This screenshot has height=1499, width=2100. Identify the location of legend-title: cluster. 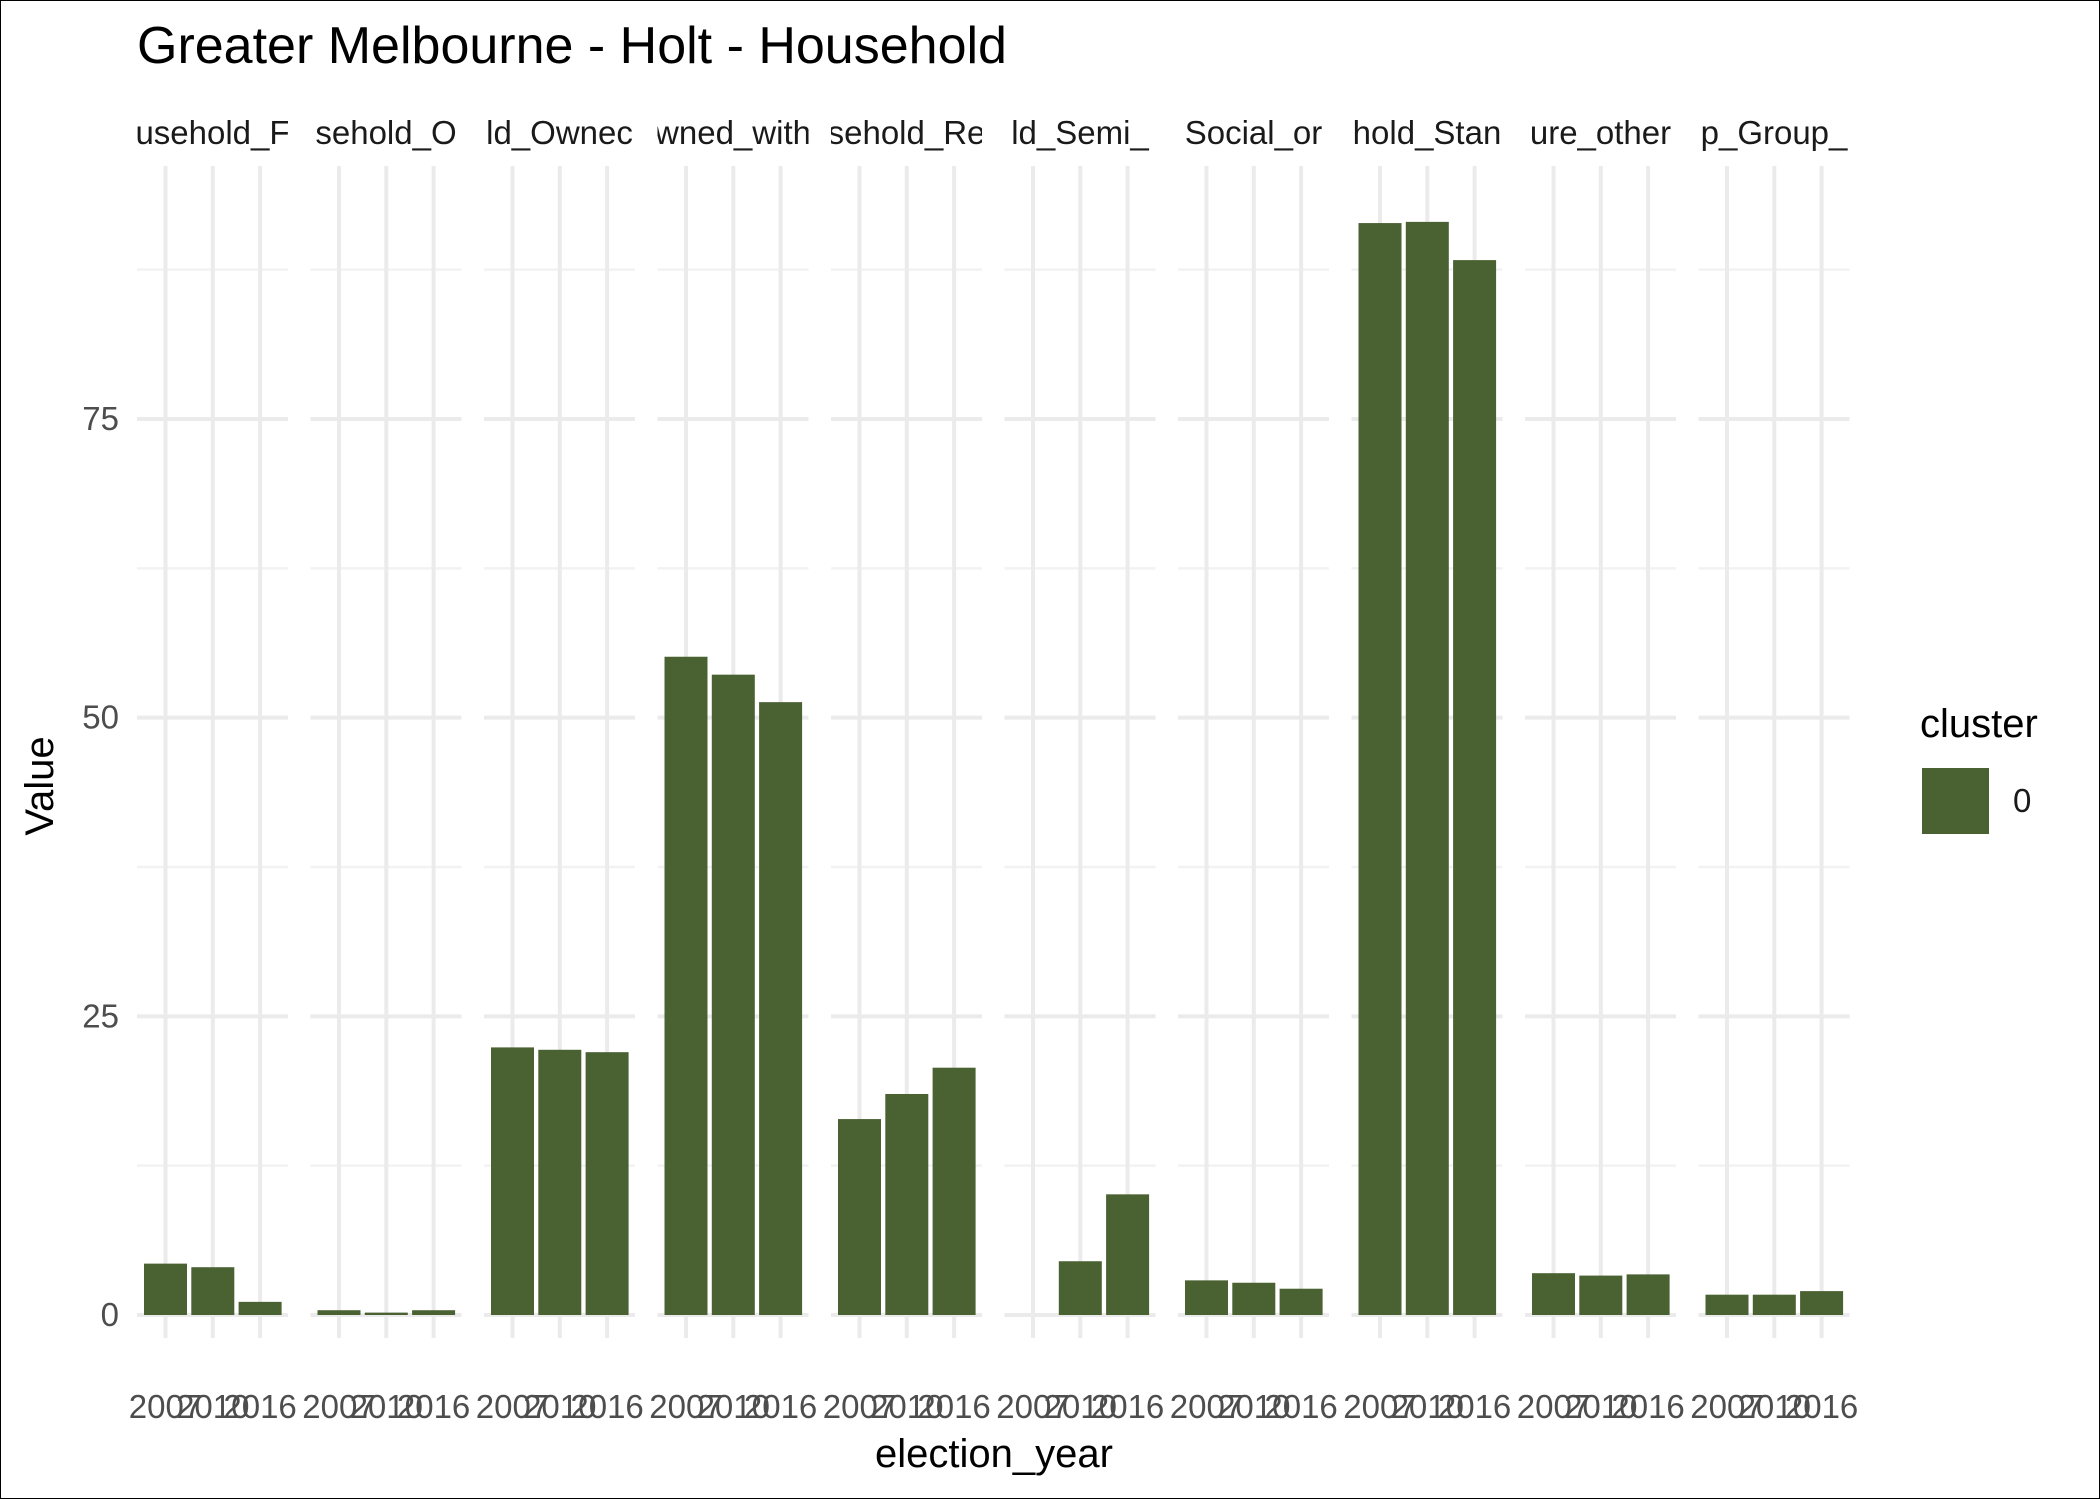
(1979, 724).